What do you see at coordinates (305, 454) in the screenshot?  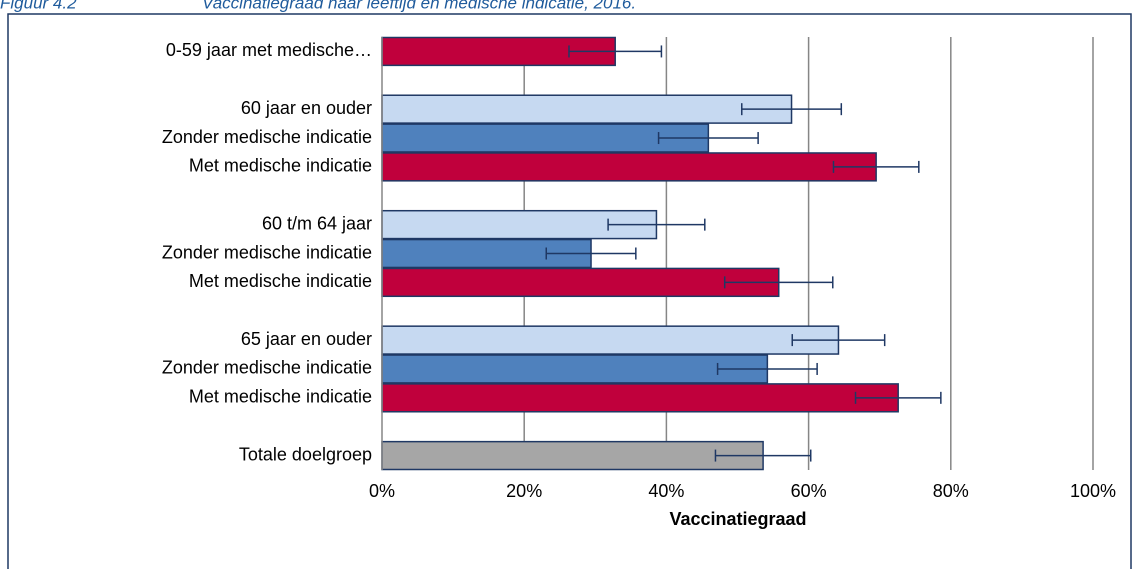 I see `y-tick-label: Totale doelgroep` at bounding box center [305, 454].